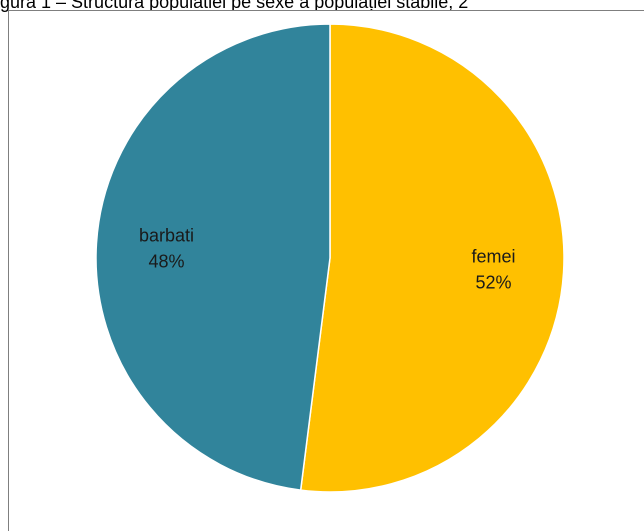  What do you see at coordinates (493, 282) in the screenshot?
I see `pie-label-value: 52%` at bounding box center [493, 282].